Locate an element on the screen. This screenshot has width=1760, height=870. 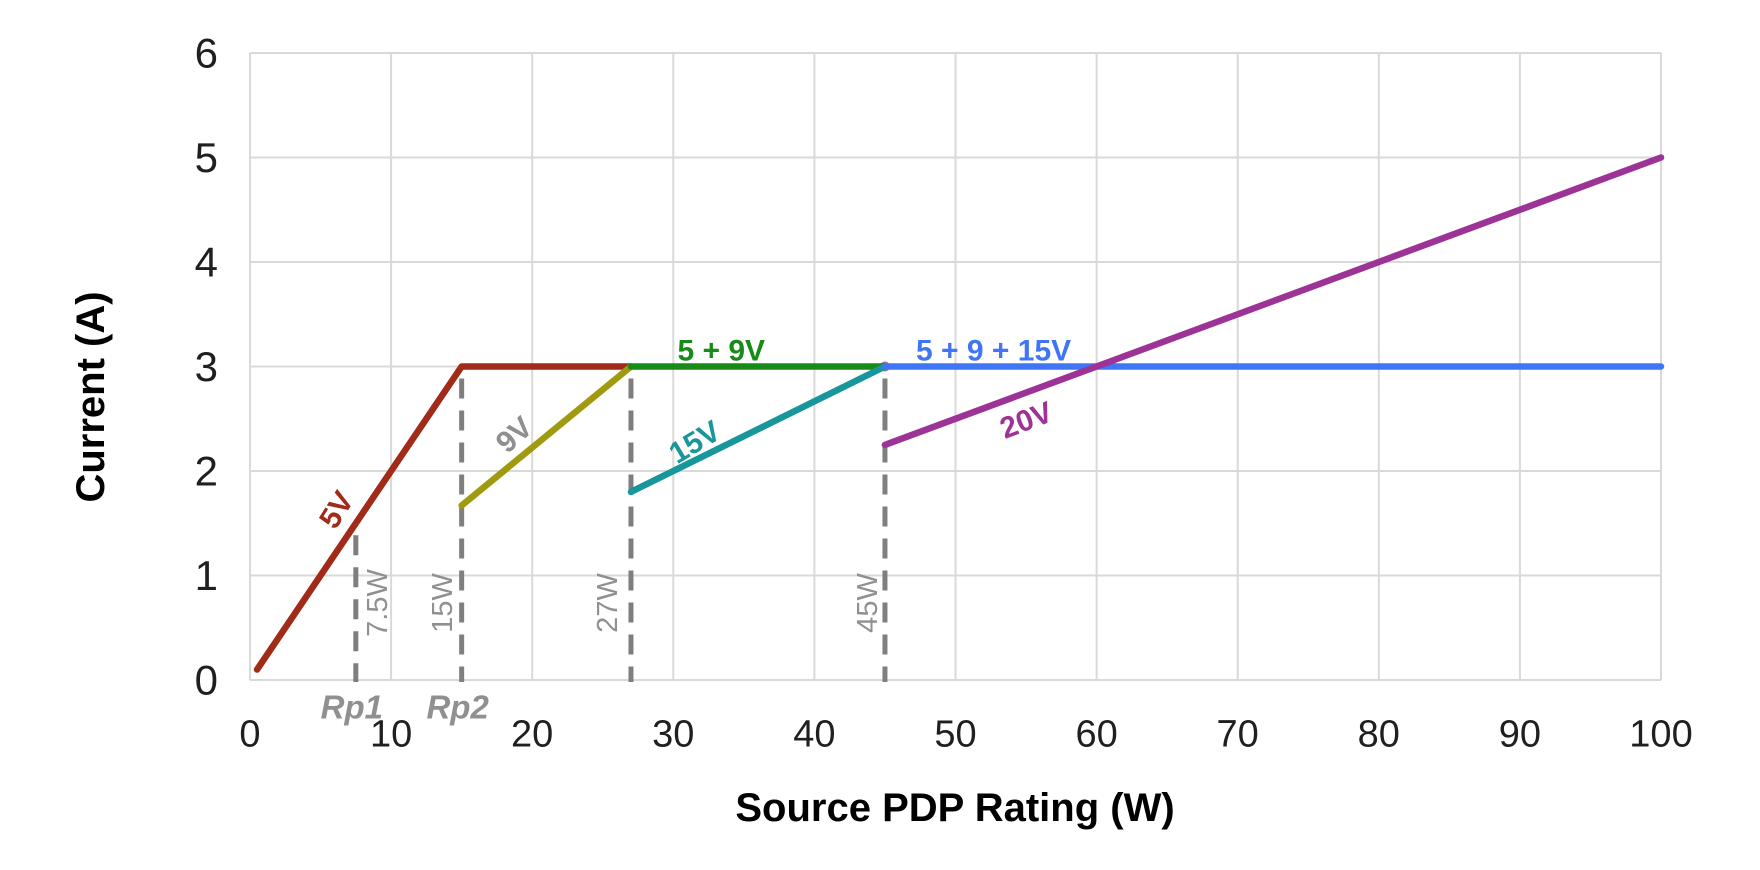
y-tick-label: 0 is located at coordinates (206, 680).